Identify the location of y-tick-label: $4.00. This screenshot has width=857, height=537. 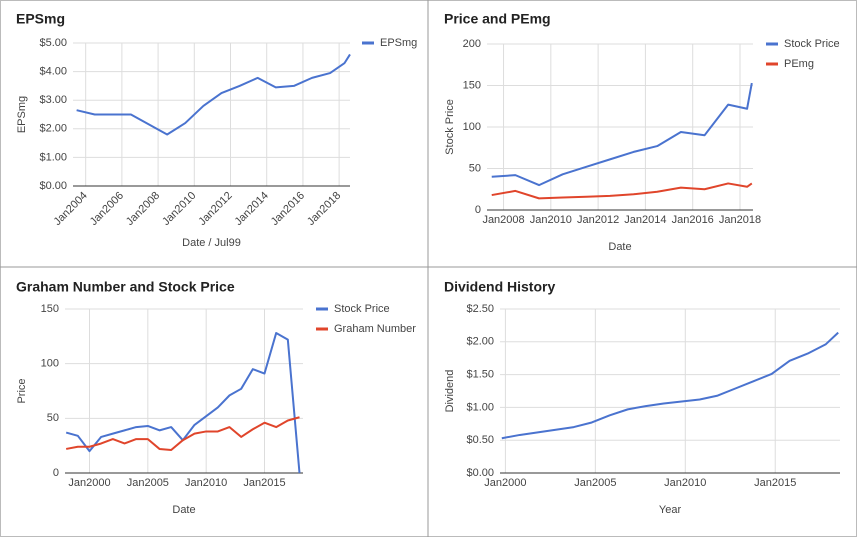
(53, 72).